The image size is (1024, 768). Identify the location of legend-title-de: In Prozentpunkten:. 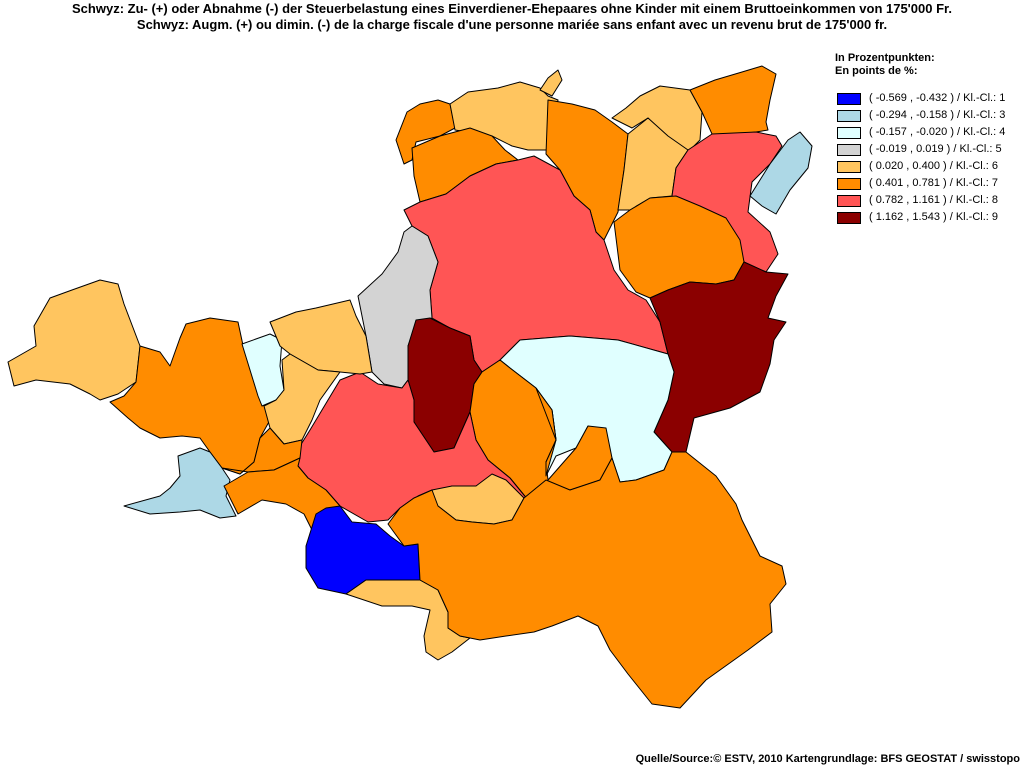
(885, 58).